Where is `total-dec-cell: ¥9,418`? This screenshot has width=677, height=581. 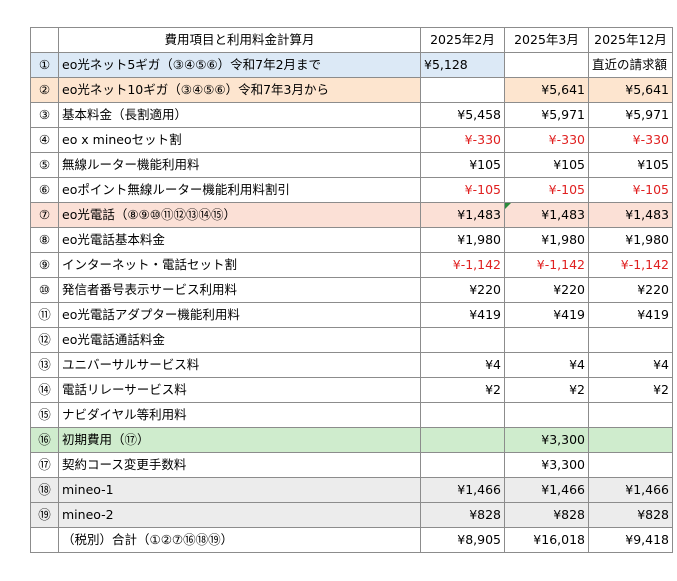
total-dec-cell: ¥9,418 is located at coordinates (630, 540).